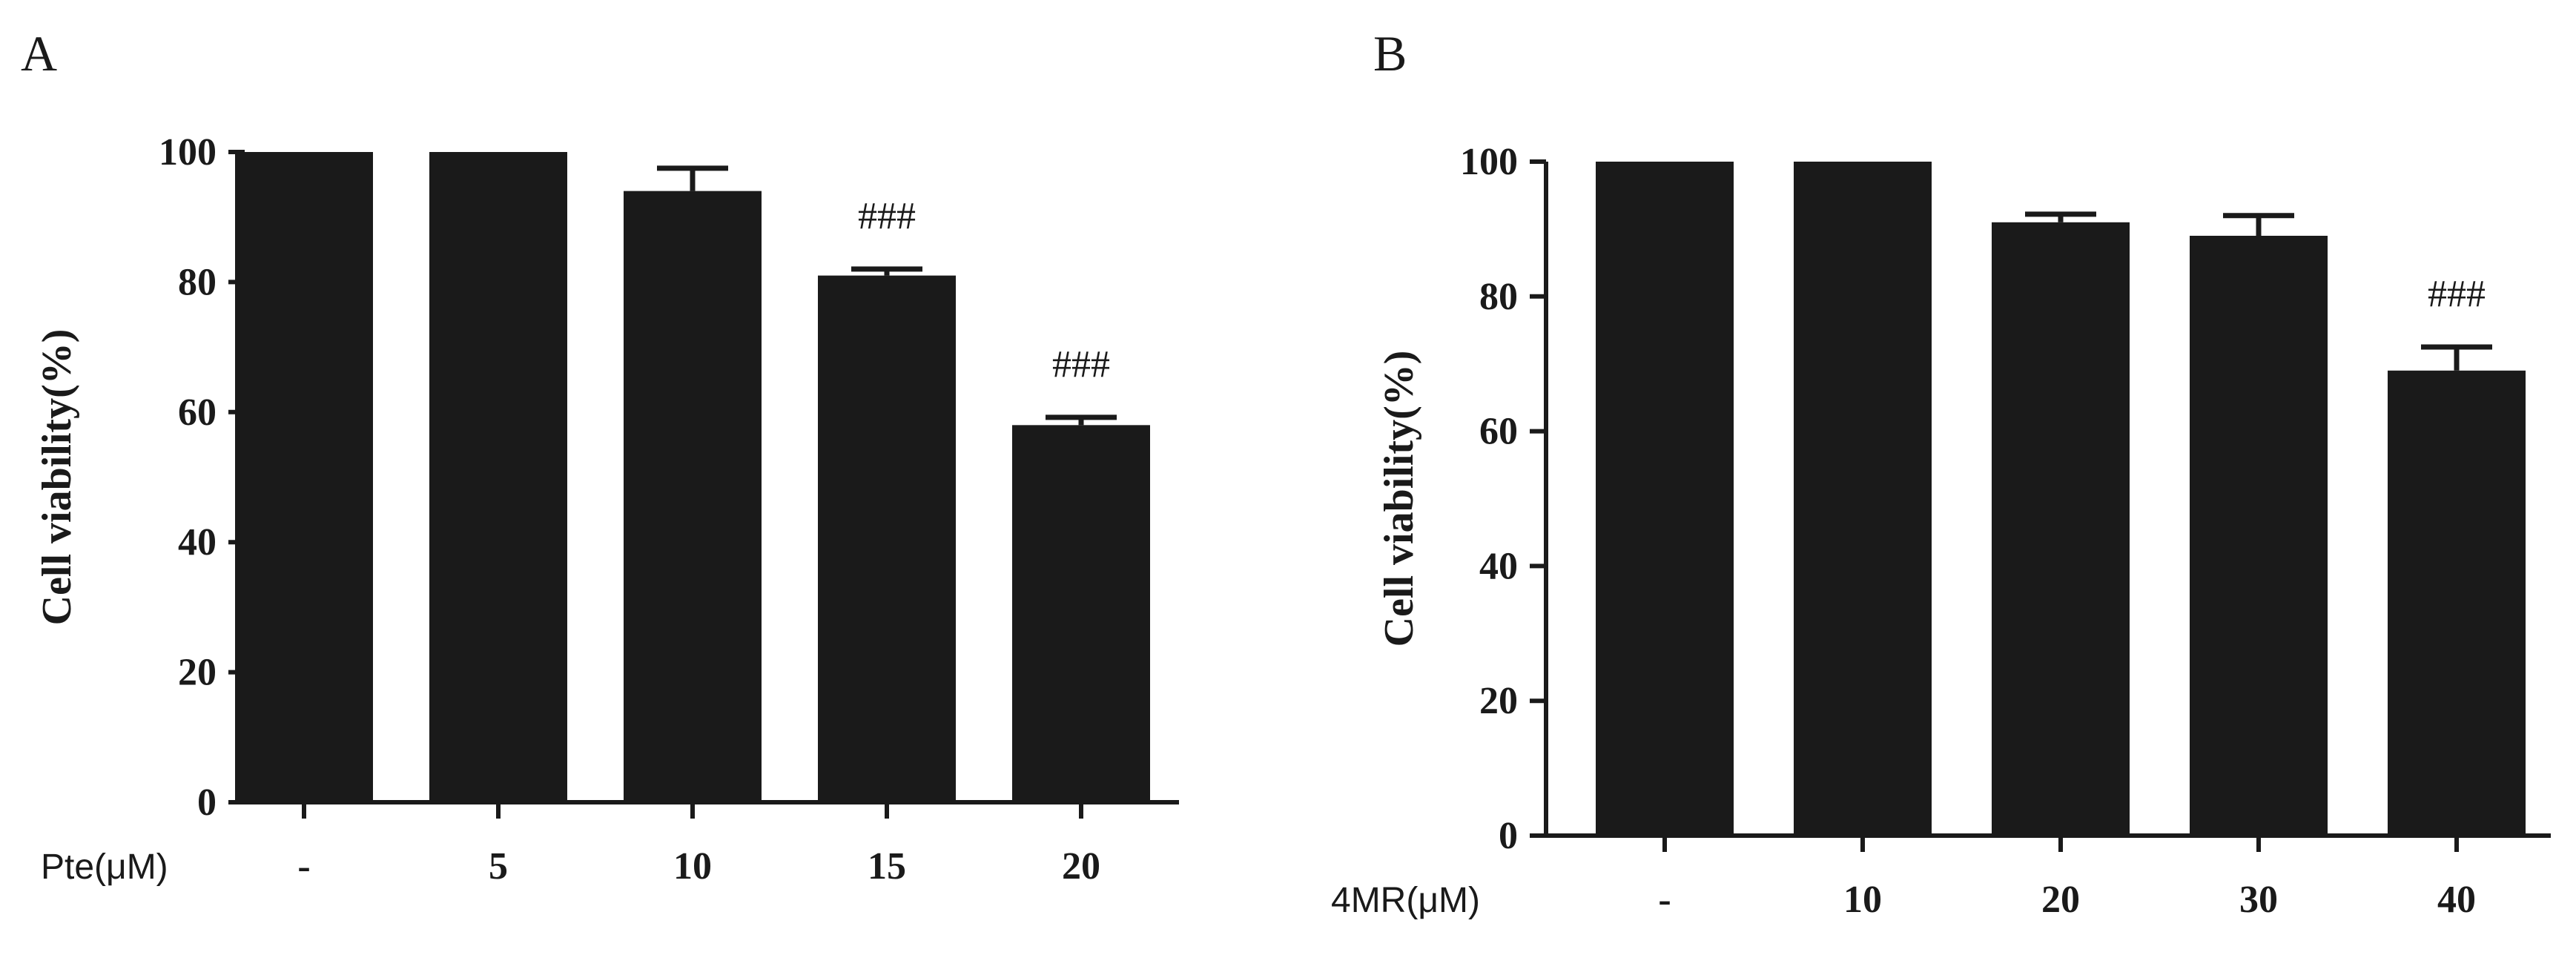 This screenshot has width=2576, height=955. I want to click on panel-a-y-tick-label: 60, so click(197, 413).